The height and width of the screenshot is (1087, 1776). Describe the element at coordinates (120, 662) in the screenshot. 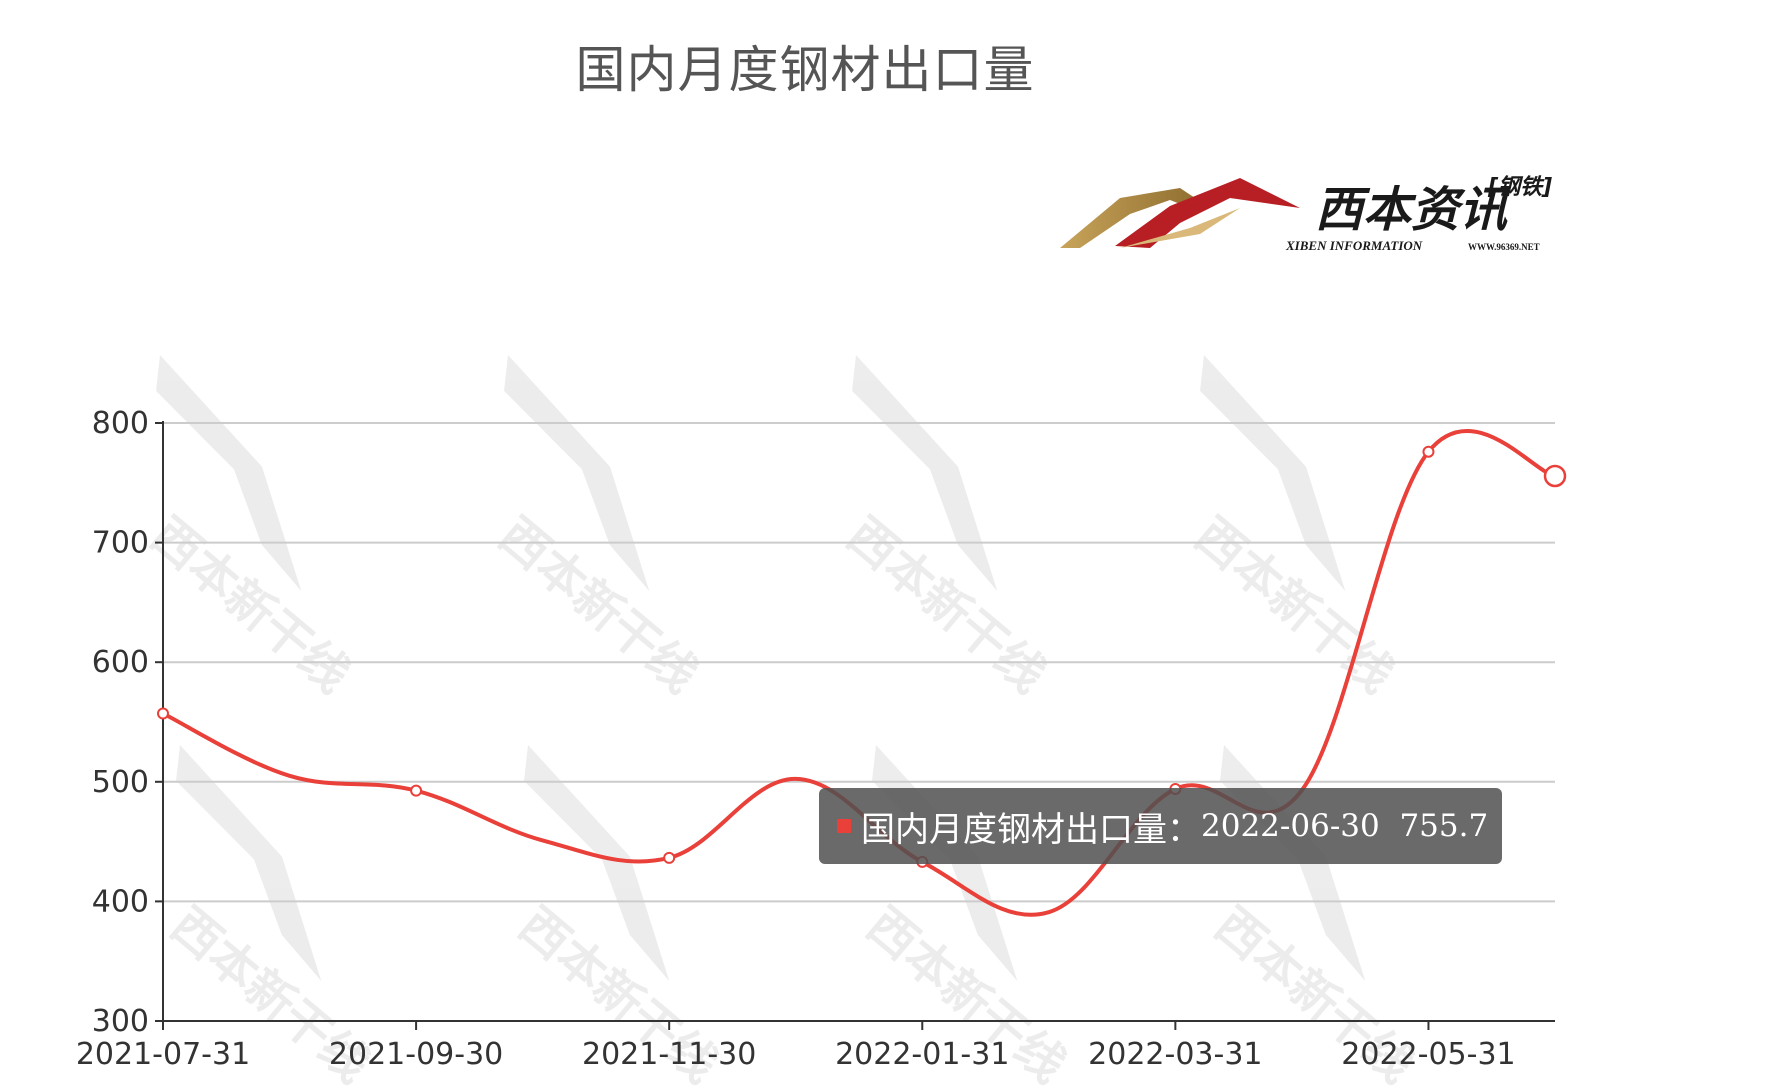

I see `y-tick-label-600: 600` at that location.